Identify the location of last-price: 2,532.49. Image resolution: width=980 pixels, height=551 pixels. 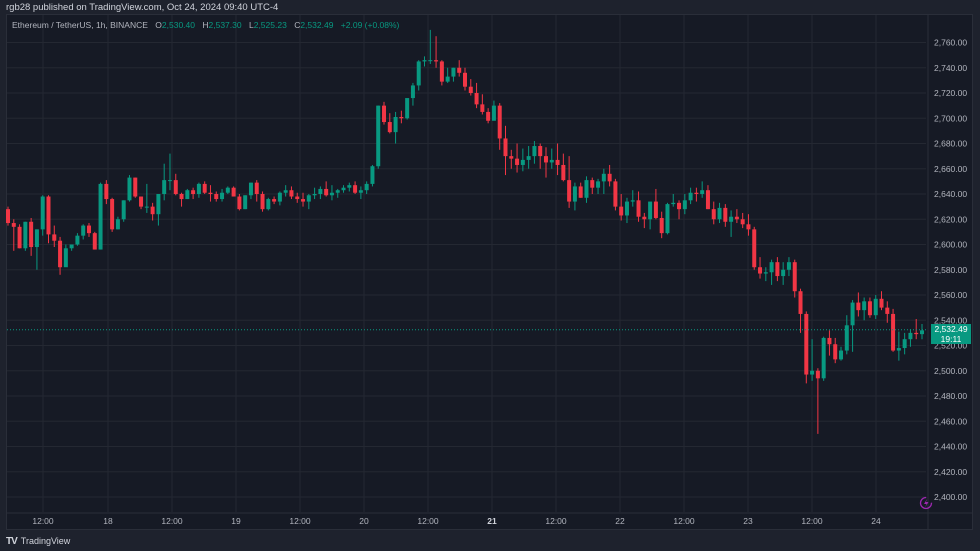
(951, 329).